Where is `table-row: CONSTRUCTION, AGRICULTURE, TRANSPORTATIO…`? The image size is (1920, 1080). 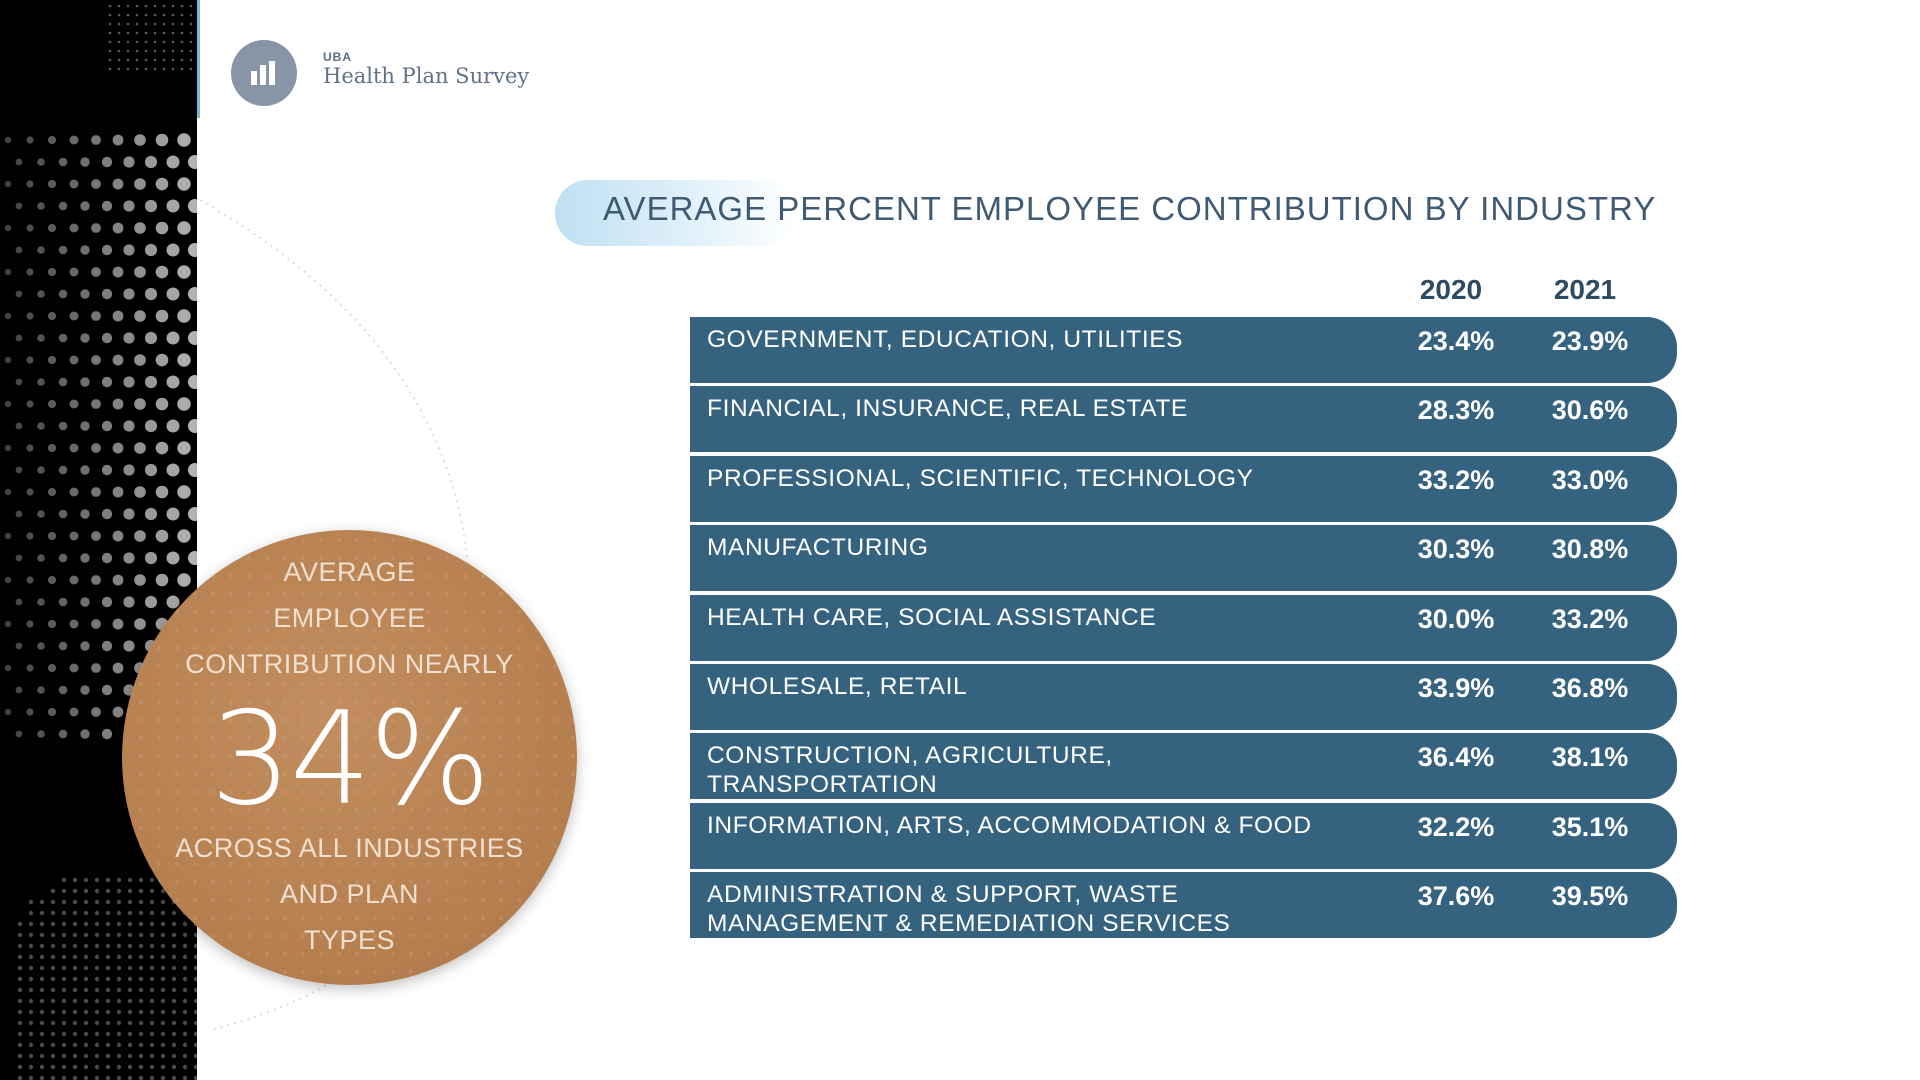 table-row: CONSTRUCTION, AGRICULTURE, TRANSPORTATIO… is located at coordinates (1183, 766).